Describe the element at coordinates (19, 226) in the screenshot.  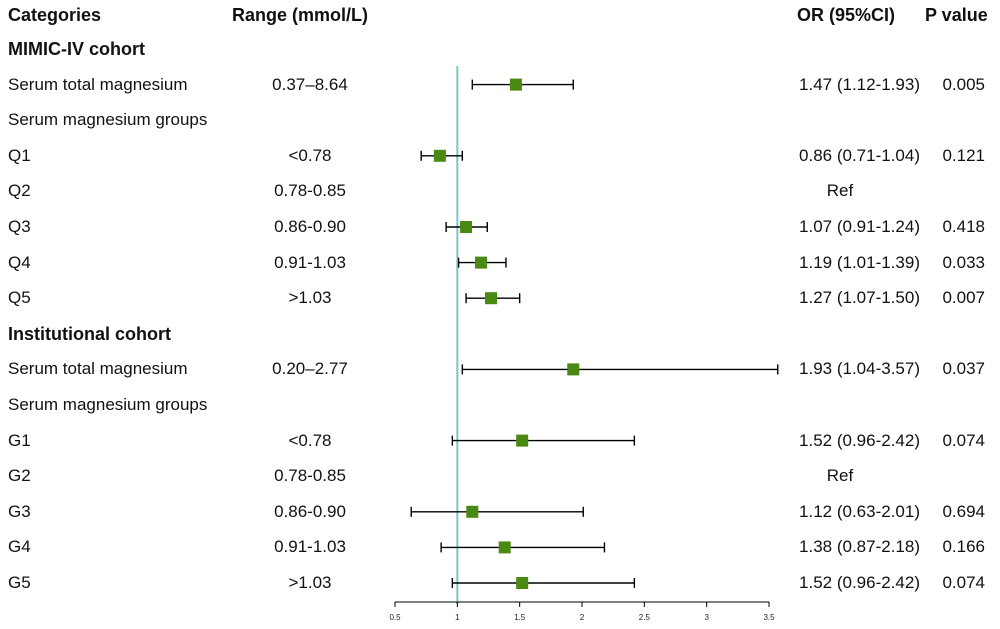
I see `row-label: Q3` at that location.